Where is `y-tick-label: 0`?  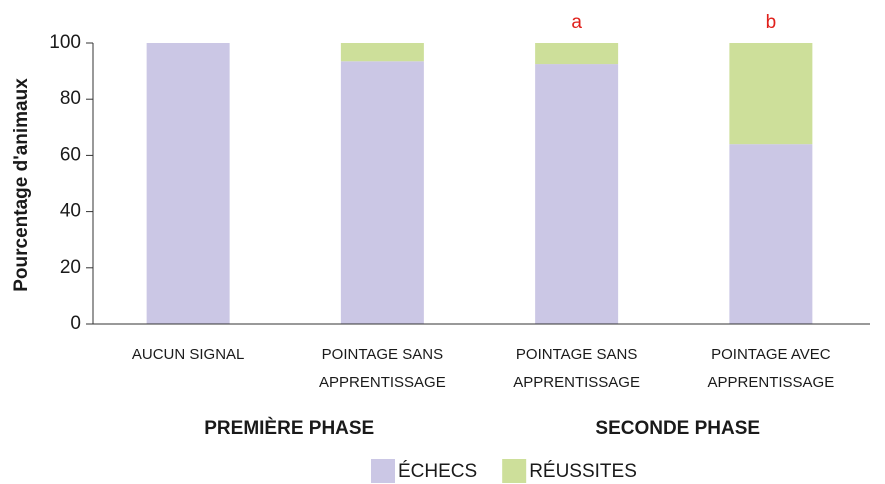
y-tick-label: 0 is located at coordinates (75, 323).